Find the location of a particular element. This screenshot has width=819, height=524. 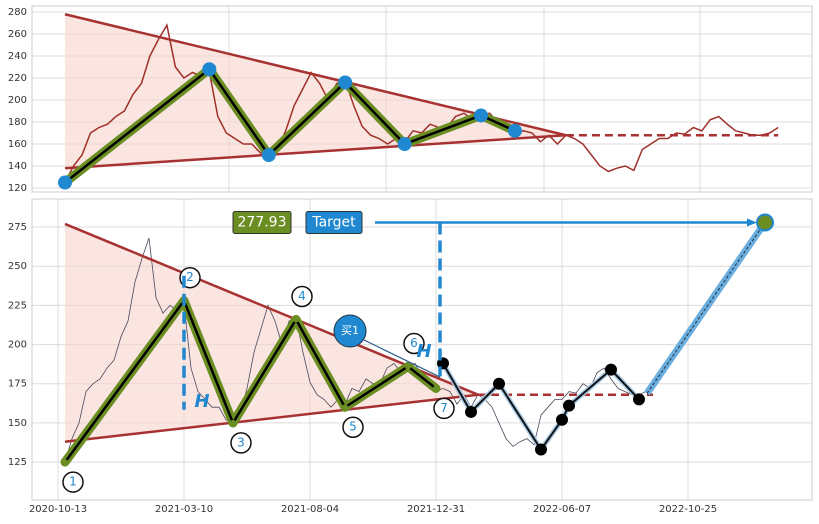

y-tick-label: 280 is located at coordinates (17, 12).